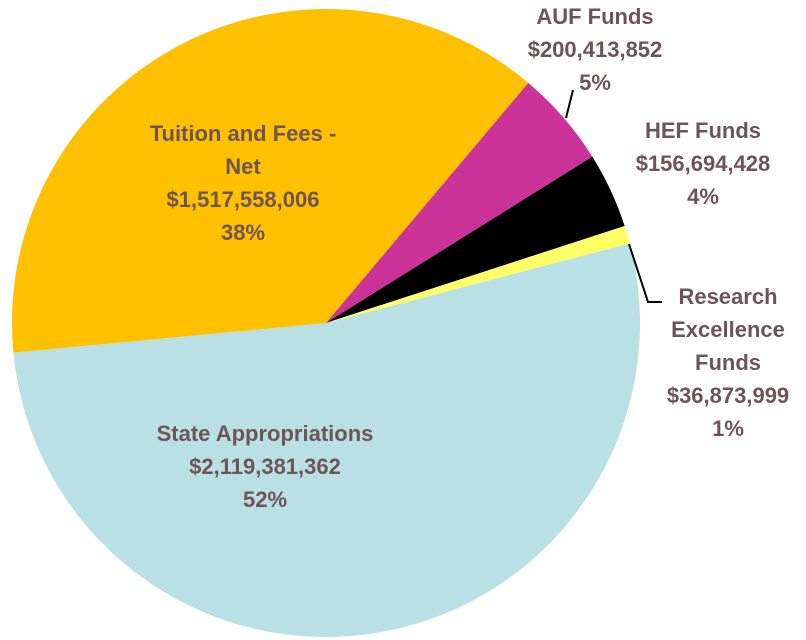 Image resolution: width=806 pixels, height=640 pixels. I want to click on value-label: $36,873,999, so click(728, 395).